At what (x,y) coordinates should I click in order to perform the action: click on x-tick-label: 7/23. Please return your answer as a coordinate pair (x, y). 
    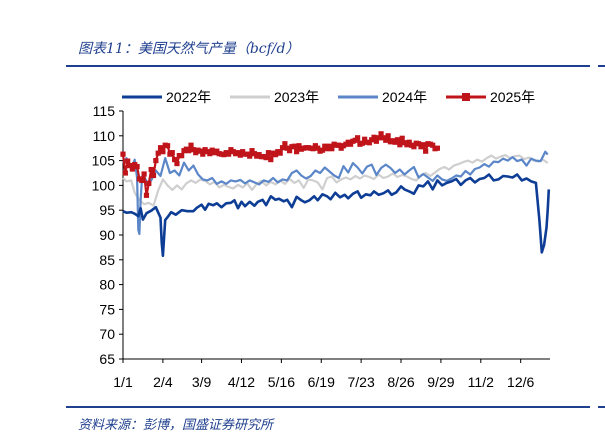
    Looking at the image, I should click on (361, 382).